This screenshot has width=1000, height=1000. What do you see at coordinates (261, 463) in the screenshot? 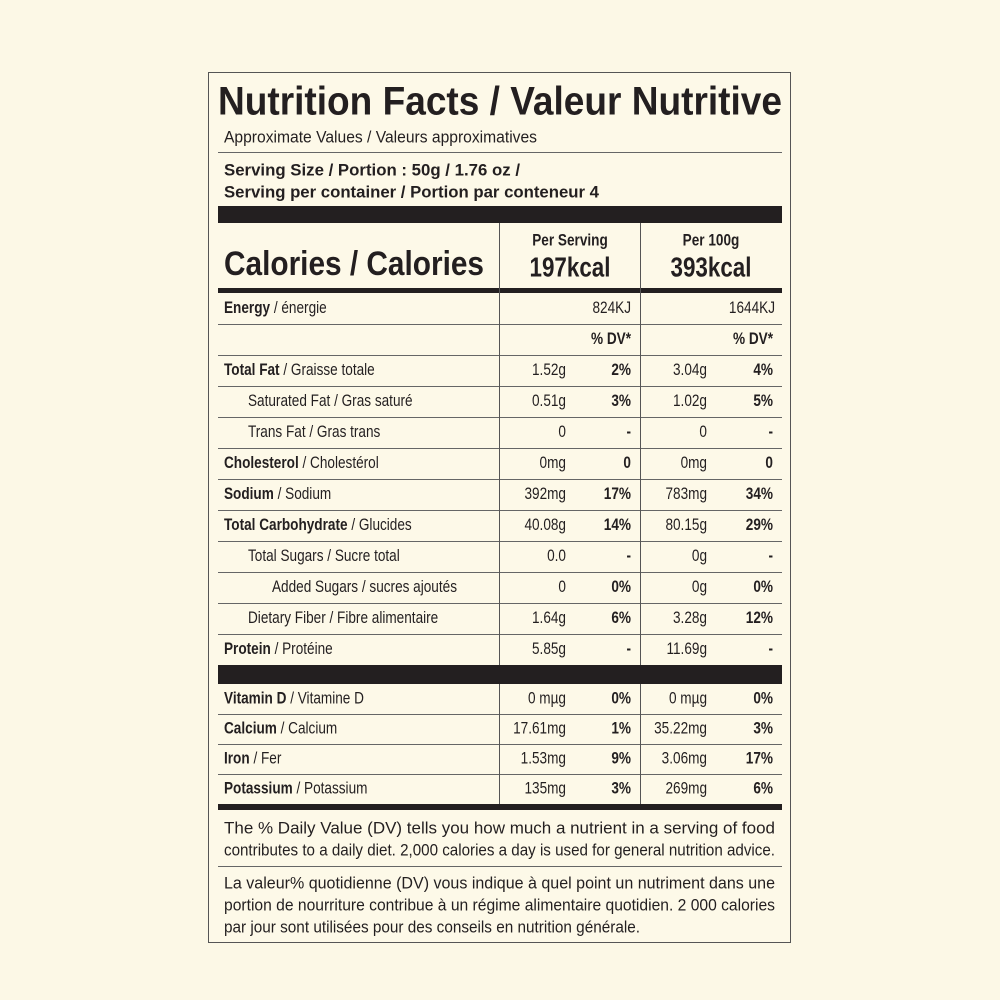
I see `nutrient-name: Cholesterol` at bounding box center [261, 463].